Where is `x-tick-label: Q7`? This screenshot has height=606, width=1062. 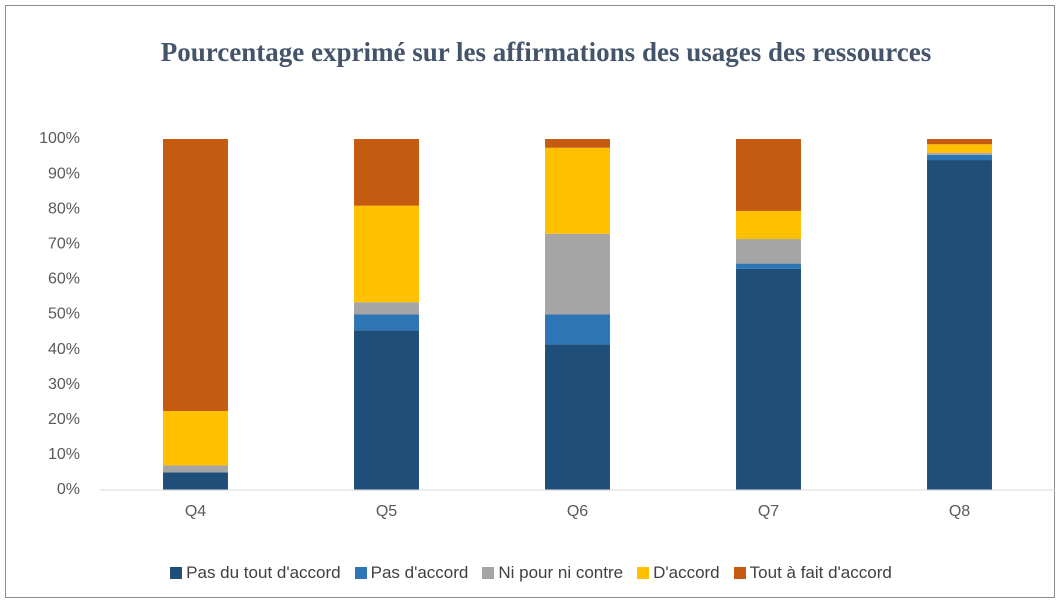 x-tick-label: Q7 is located at coordinates (768, 511).